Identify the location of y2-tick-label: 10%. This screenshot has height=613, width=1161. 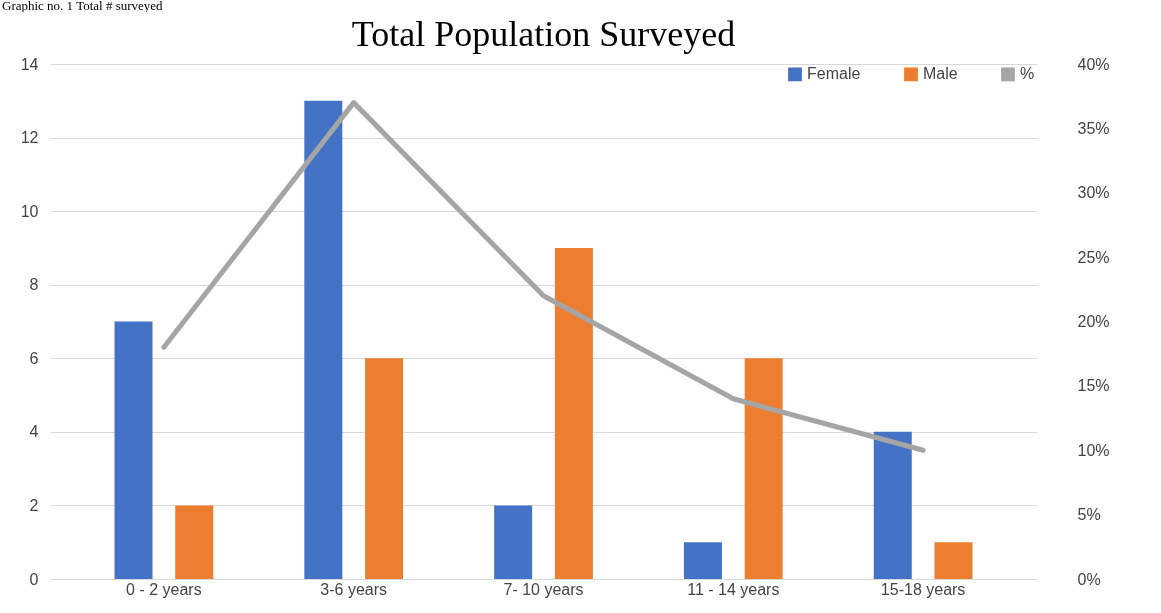
(1093, 450).